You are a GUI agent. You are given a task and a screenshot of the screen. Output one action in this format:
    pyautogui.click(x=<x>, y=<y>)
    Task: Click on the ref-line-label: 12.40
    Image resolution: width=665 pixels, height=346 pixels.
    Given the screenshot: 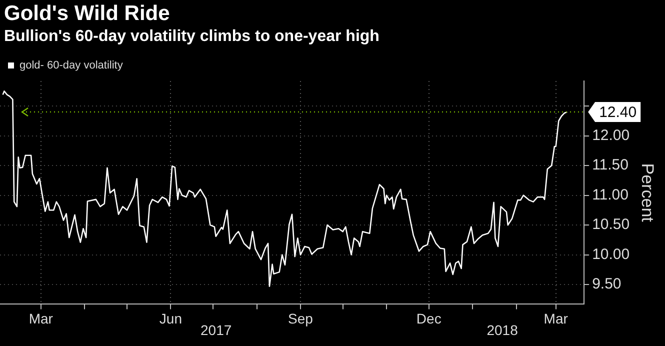 What is the action you would take?
    pyautogui.click(x=618, y=113)
    